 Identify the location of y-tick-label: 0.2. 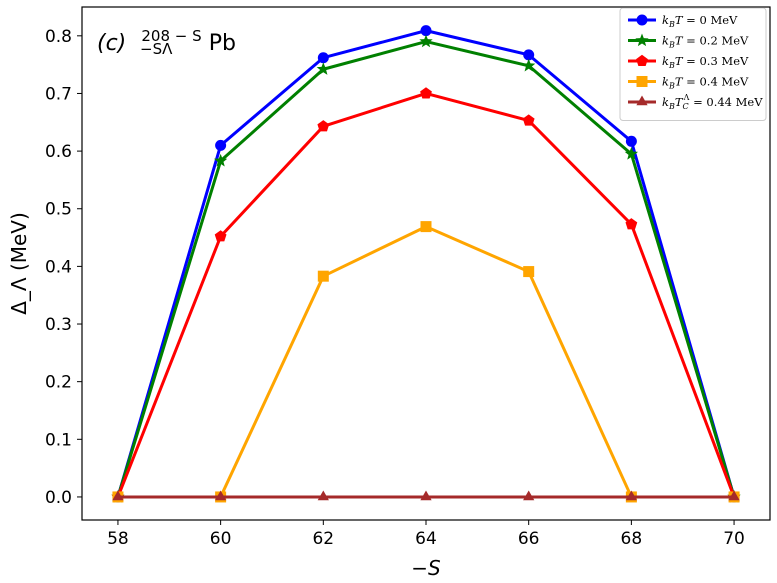
(58, 383).